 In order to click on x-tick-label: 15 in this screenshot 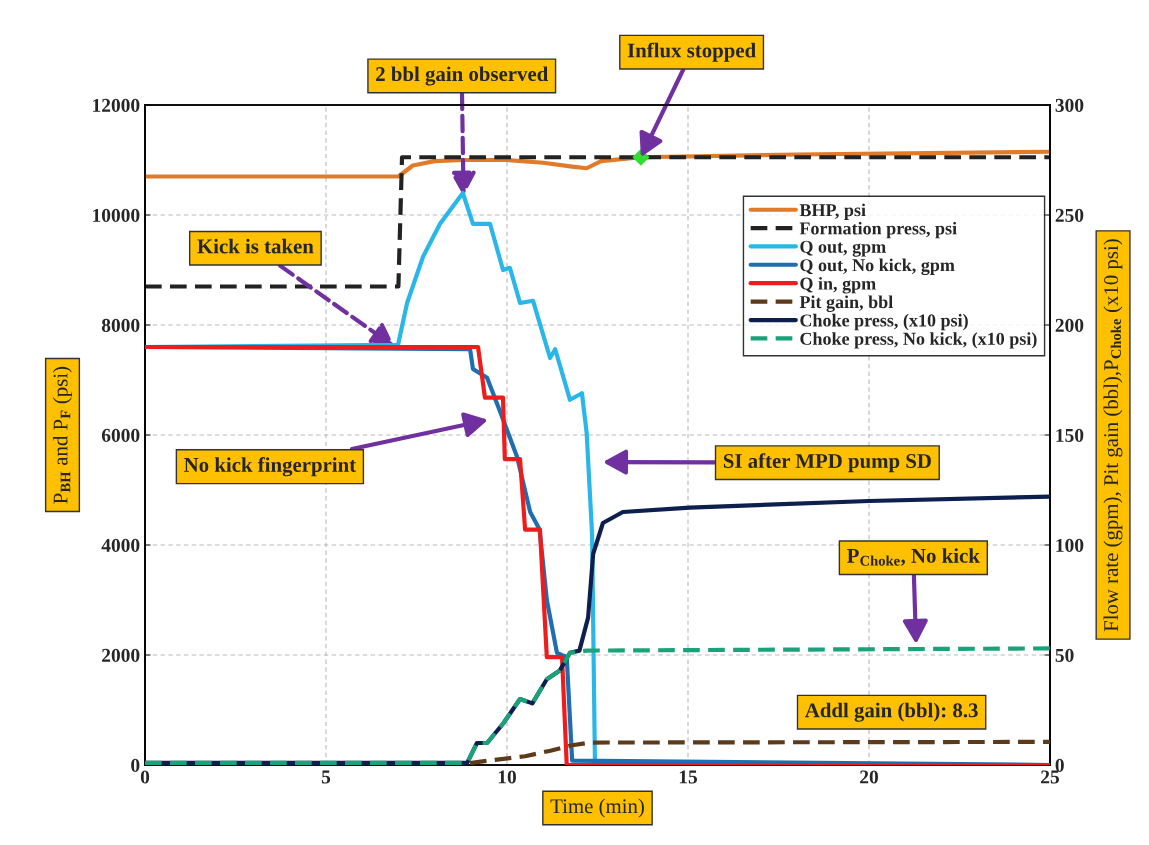, I will do `click(688, 777)`.